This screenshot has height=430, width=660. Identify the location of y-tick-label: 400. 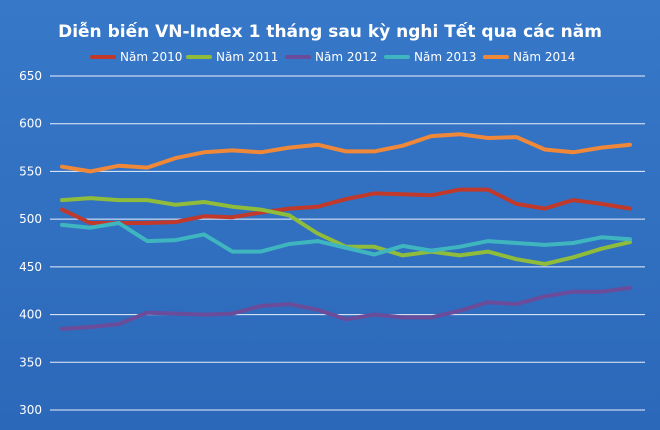
(30, 315).